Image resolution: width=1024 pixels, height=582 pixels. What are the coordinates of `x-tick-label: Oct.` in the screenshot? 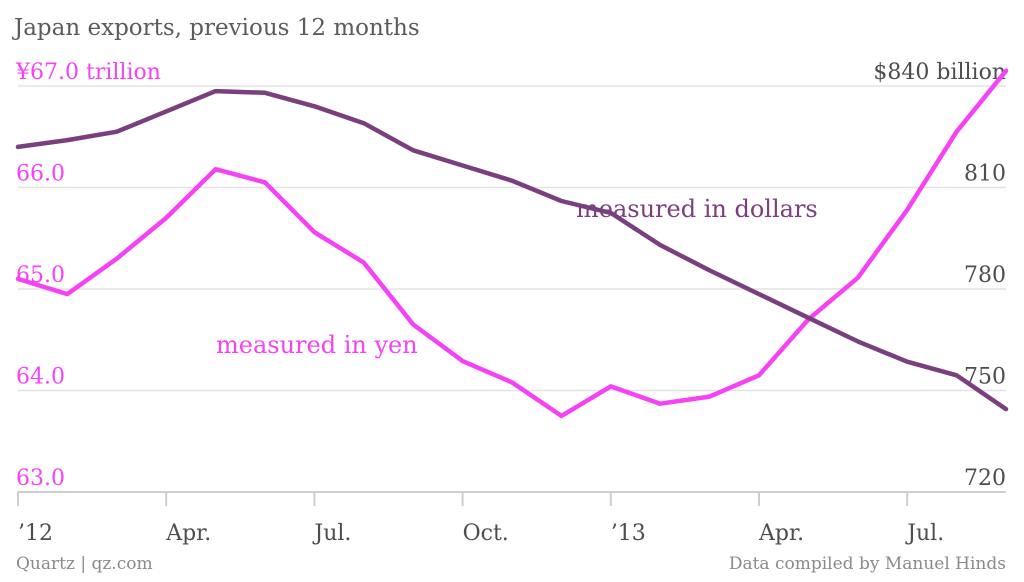 It's located at (486, 533).